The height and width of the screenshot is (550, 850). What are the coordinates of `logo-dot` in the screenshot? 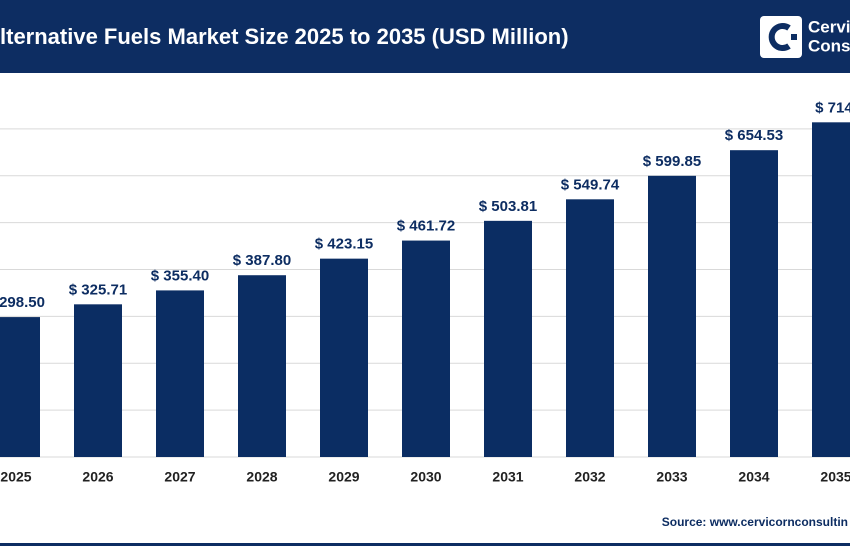 It's located at (794, 37).